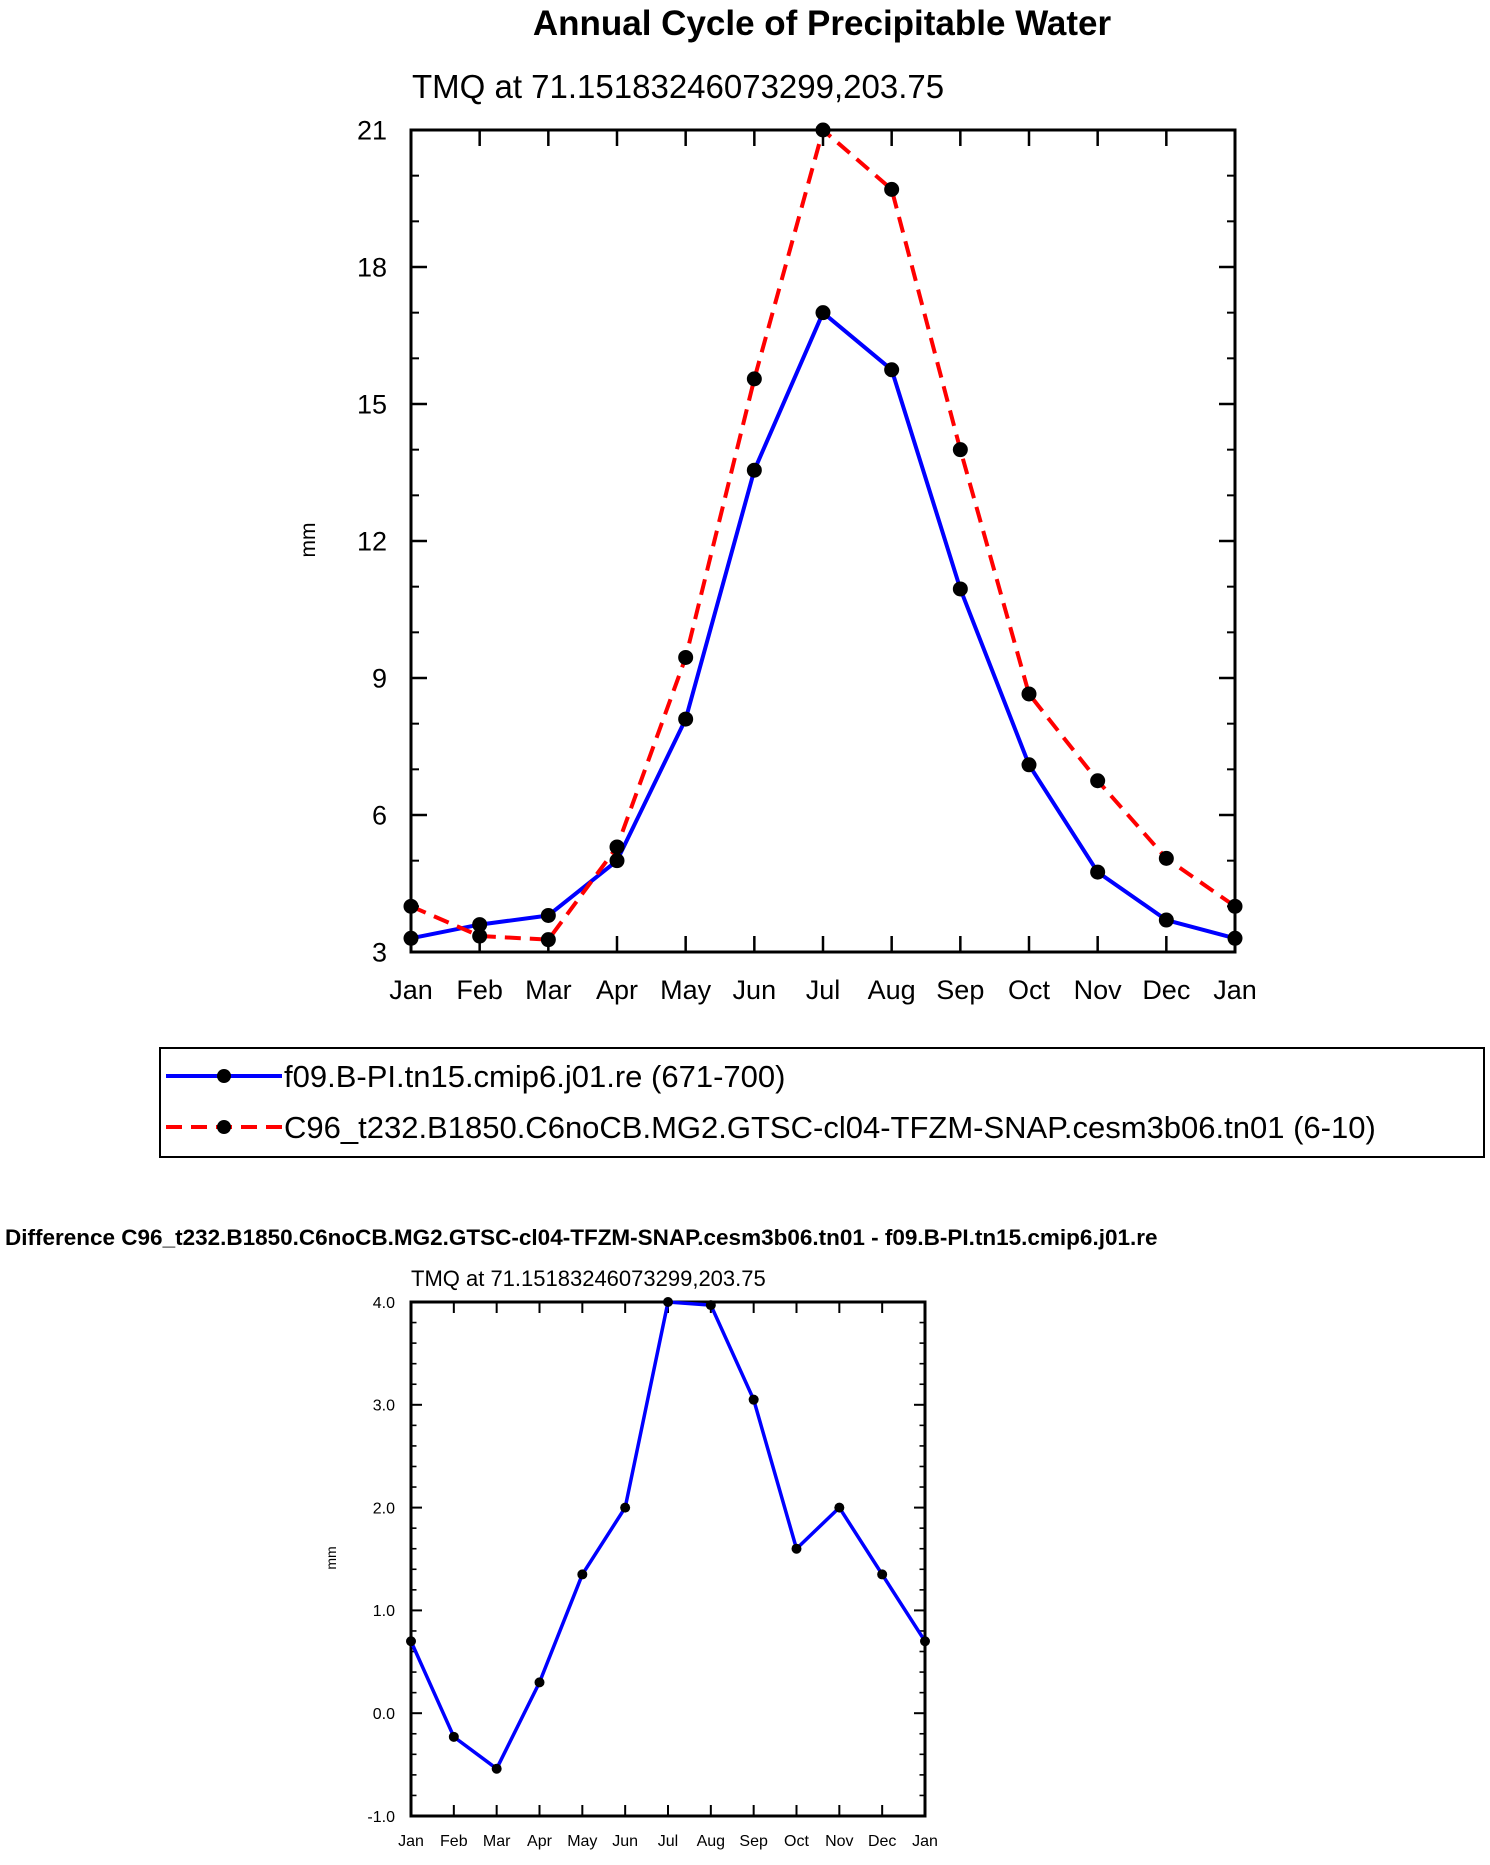  Describe the element at coordinates (384, 1611) in the screenshot. I see `y-tick-label: 1.0` at that location.